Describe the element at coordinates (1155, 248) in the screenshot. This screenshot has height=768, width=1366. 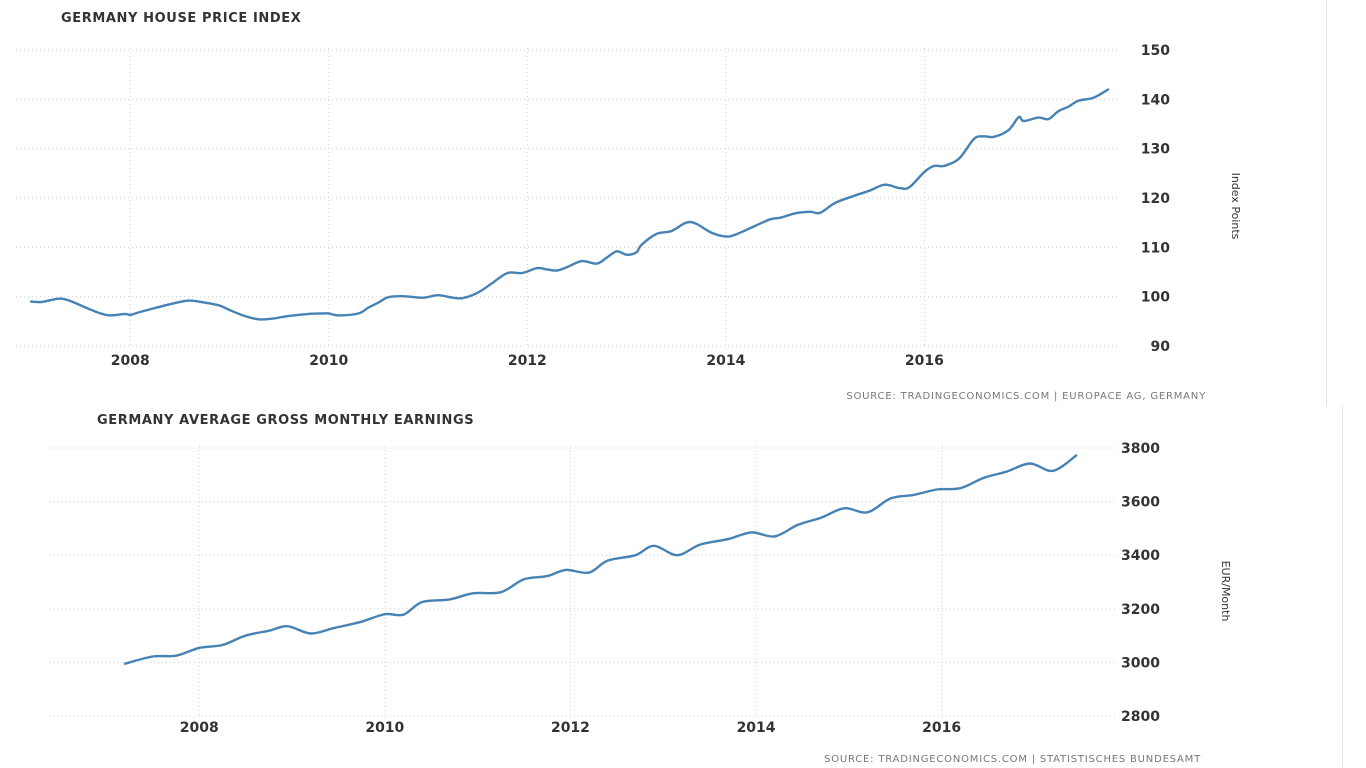
I see `y-tick-label: 110` at that location.